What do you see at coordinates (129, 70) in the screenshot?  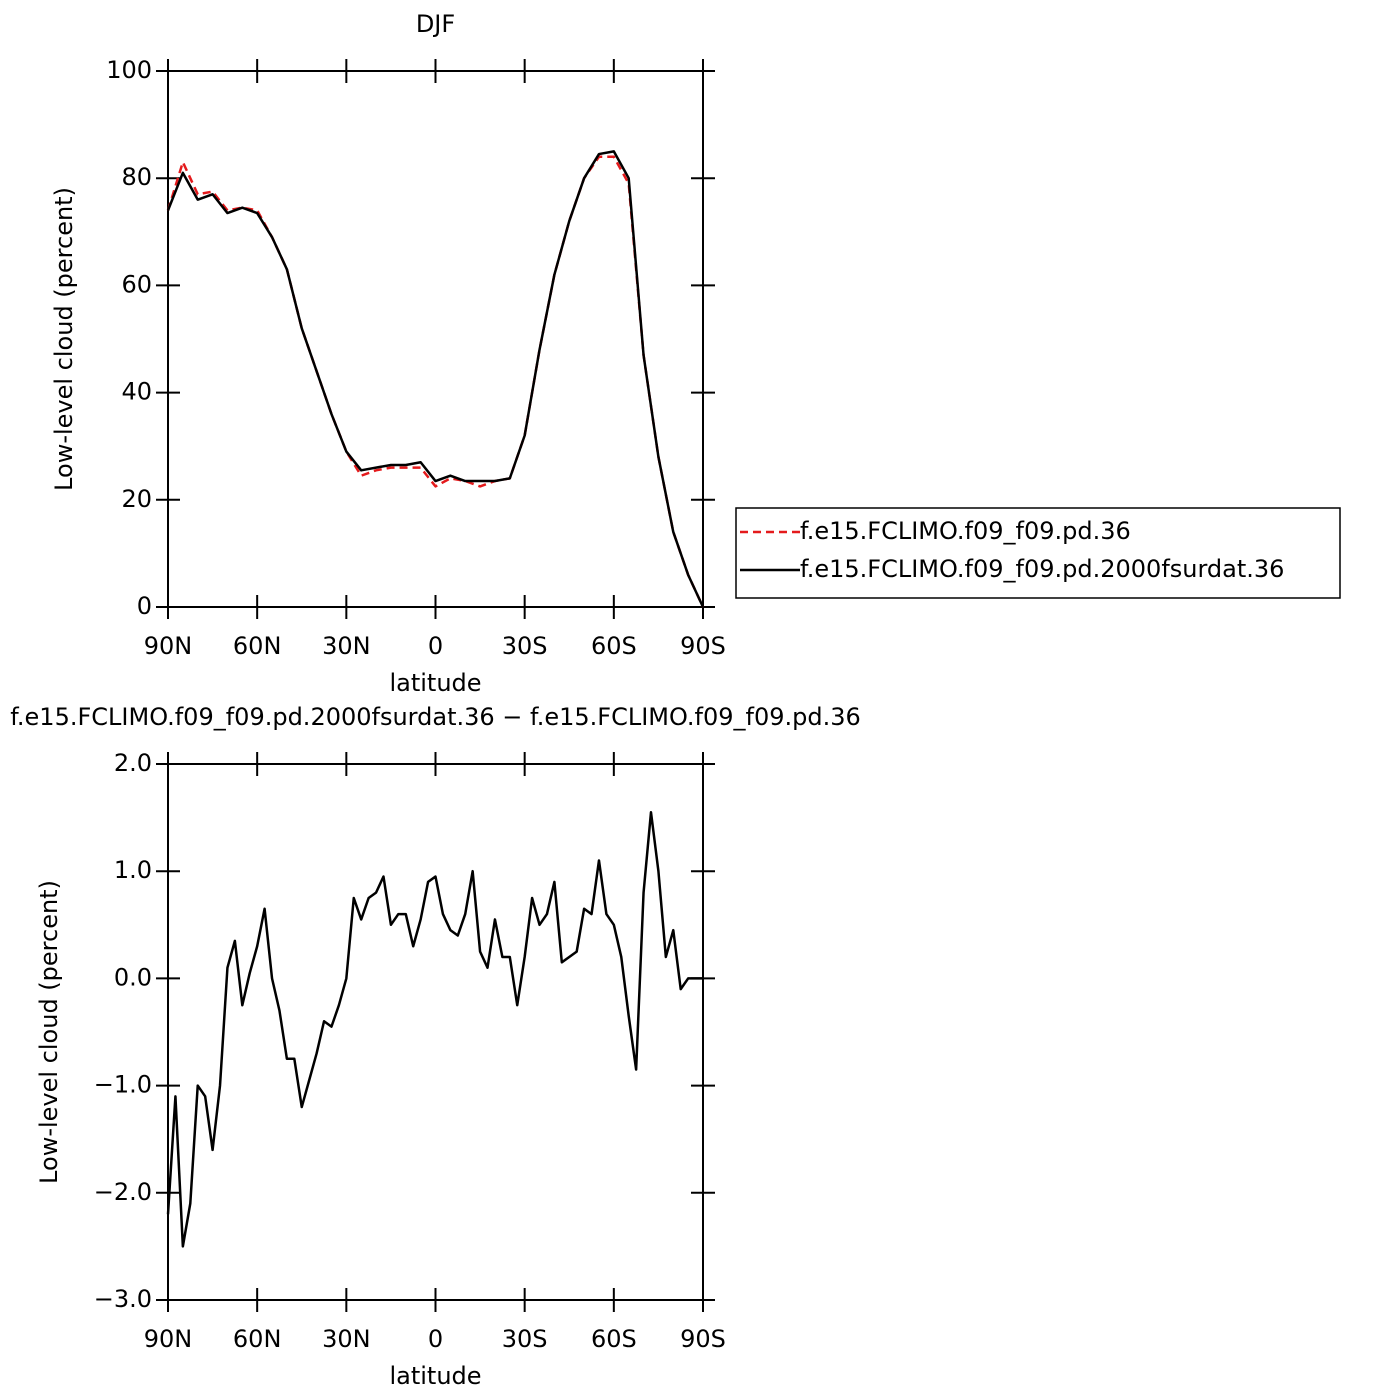 I see `y-tick-label: 100` at bounding box center [129, 70].